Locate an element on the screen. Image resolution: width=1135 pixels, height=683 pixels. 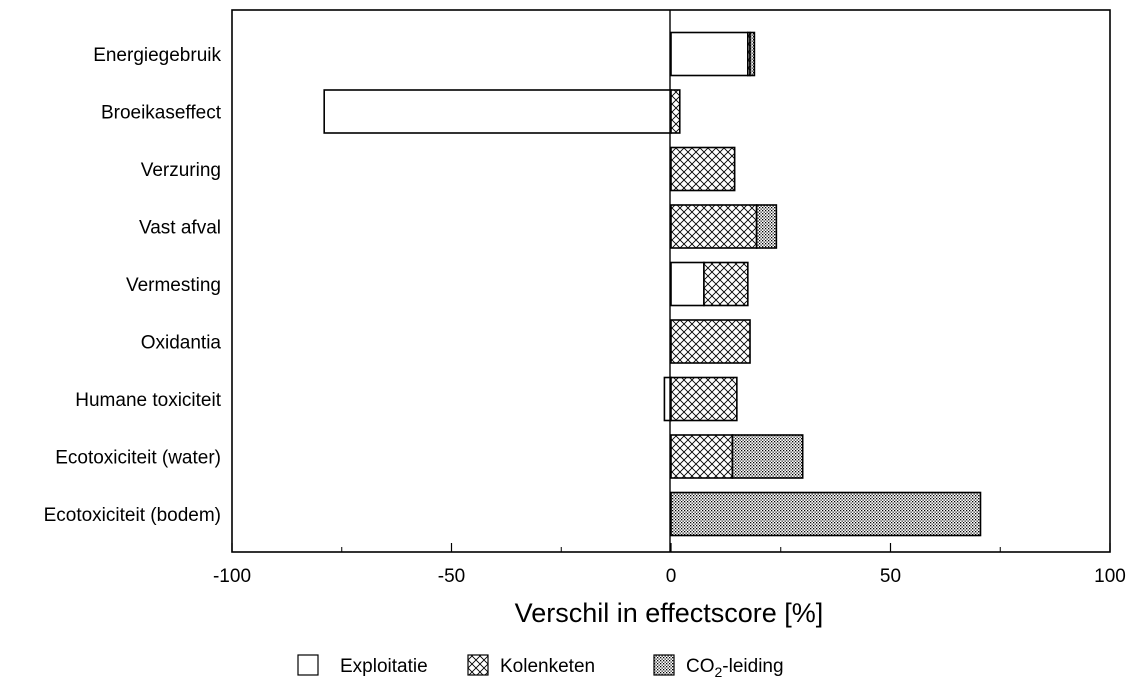
legend-swatch-kolenketen is located at coordinates (478, 665).